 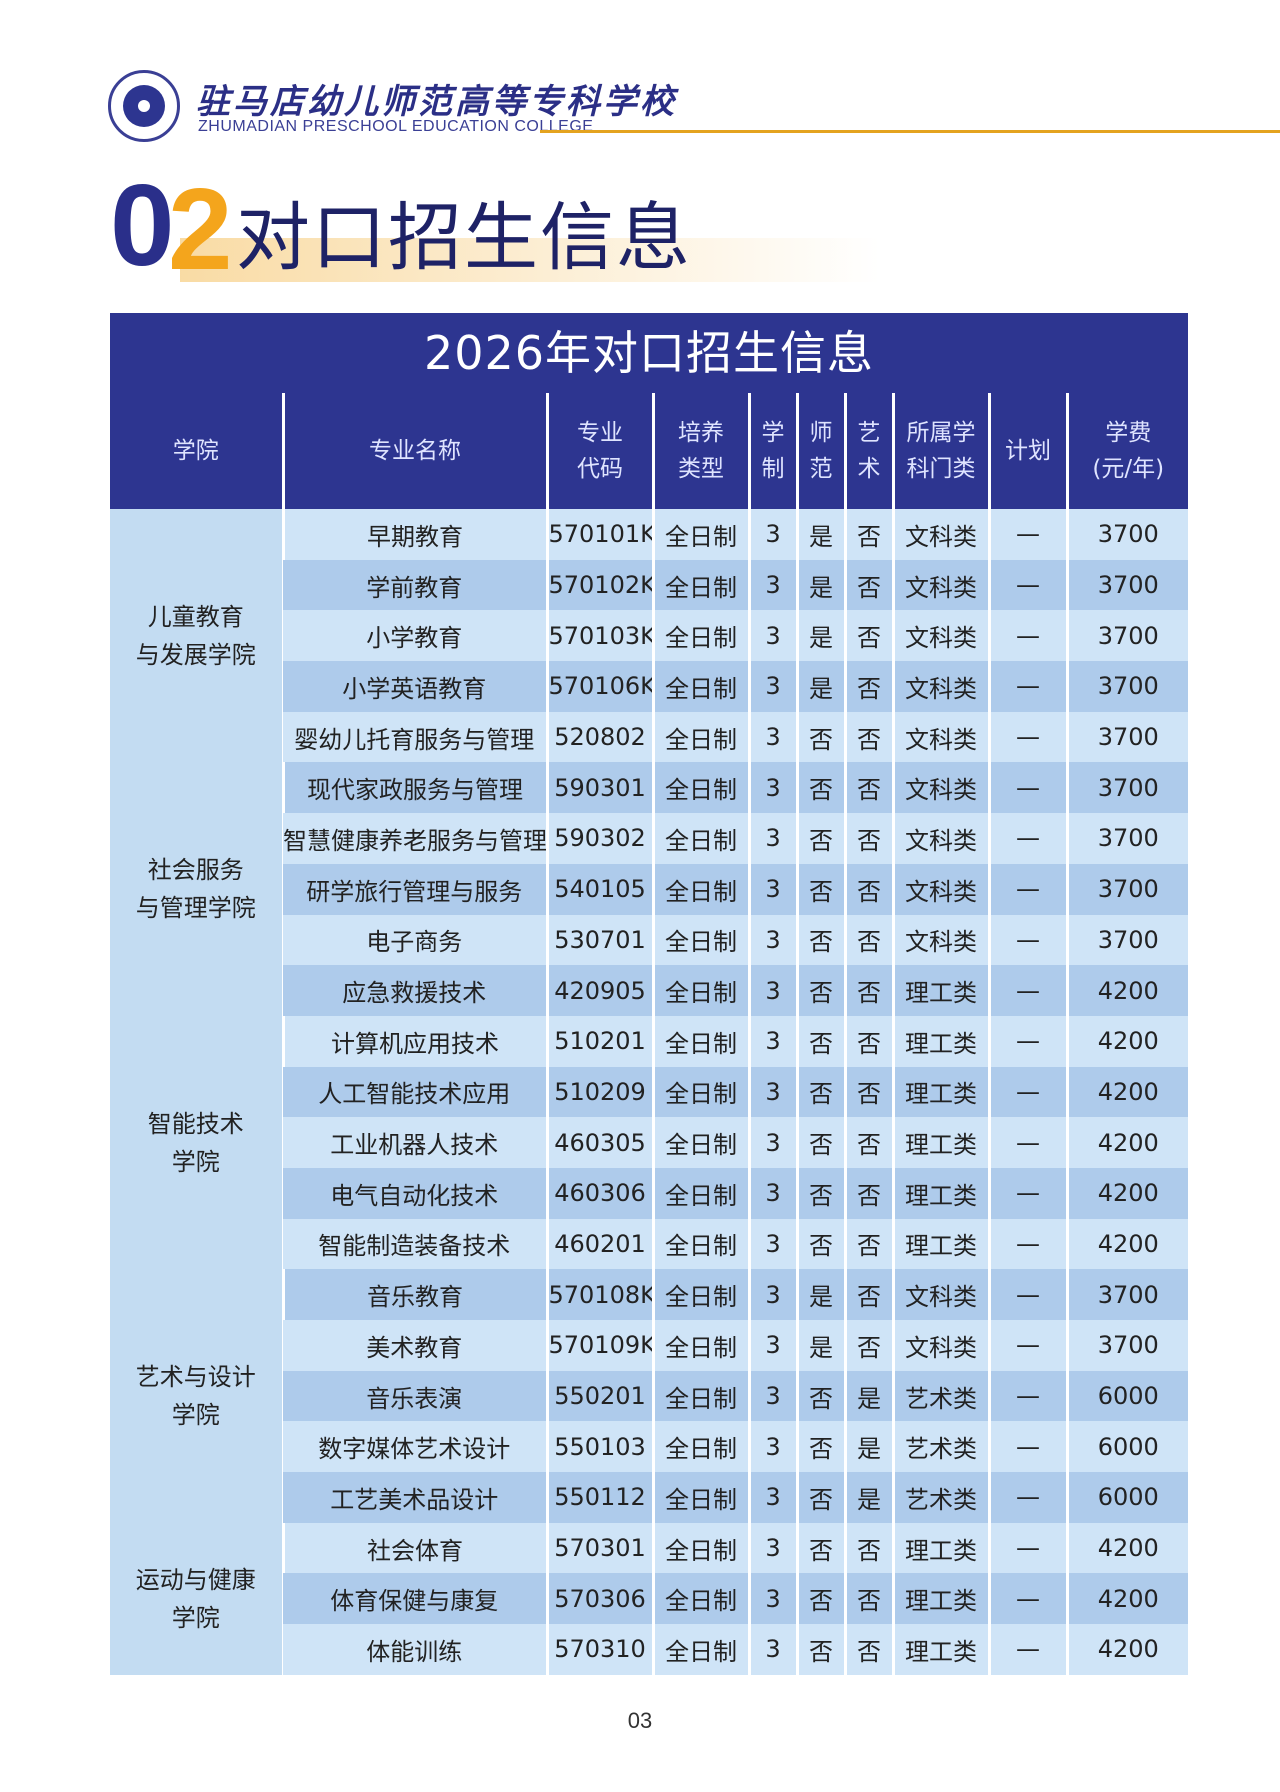 I want to click on code-cell: 570306, so click(x=599, y=1599).